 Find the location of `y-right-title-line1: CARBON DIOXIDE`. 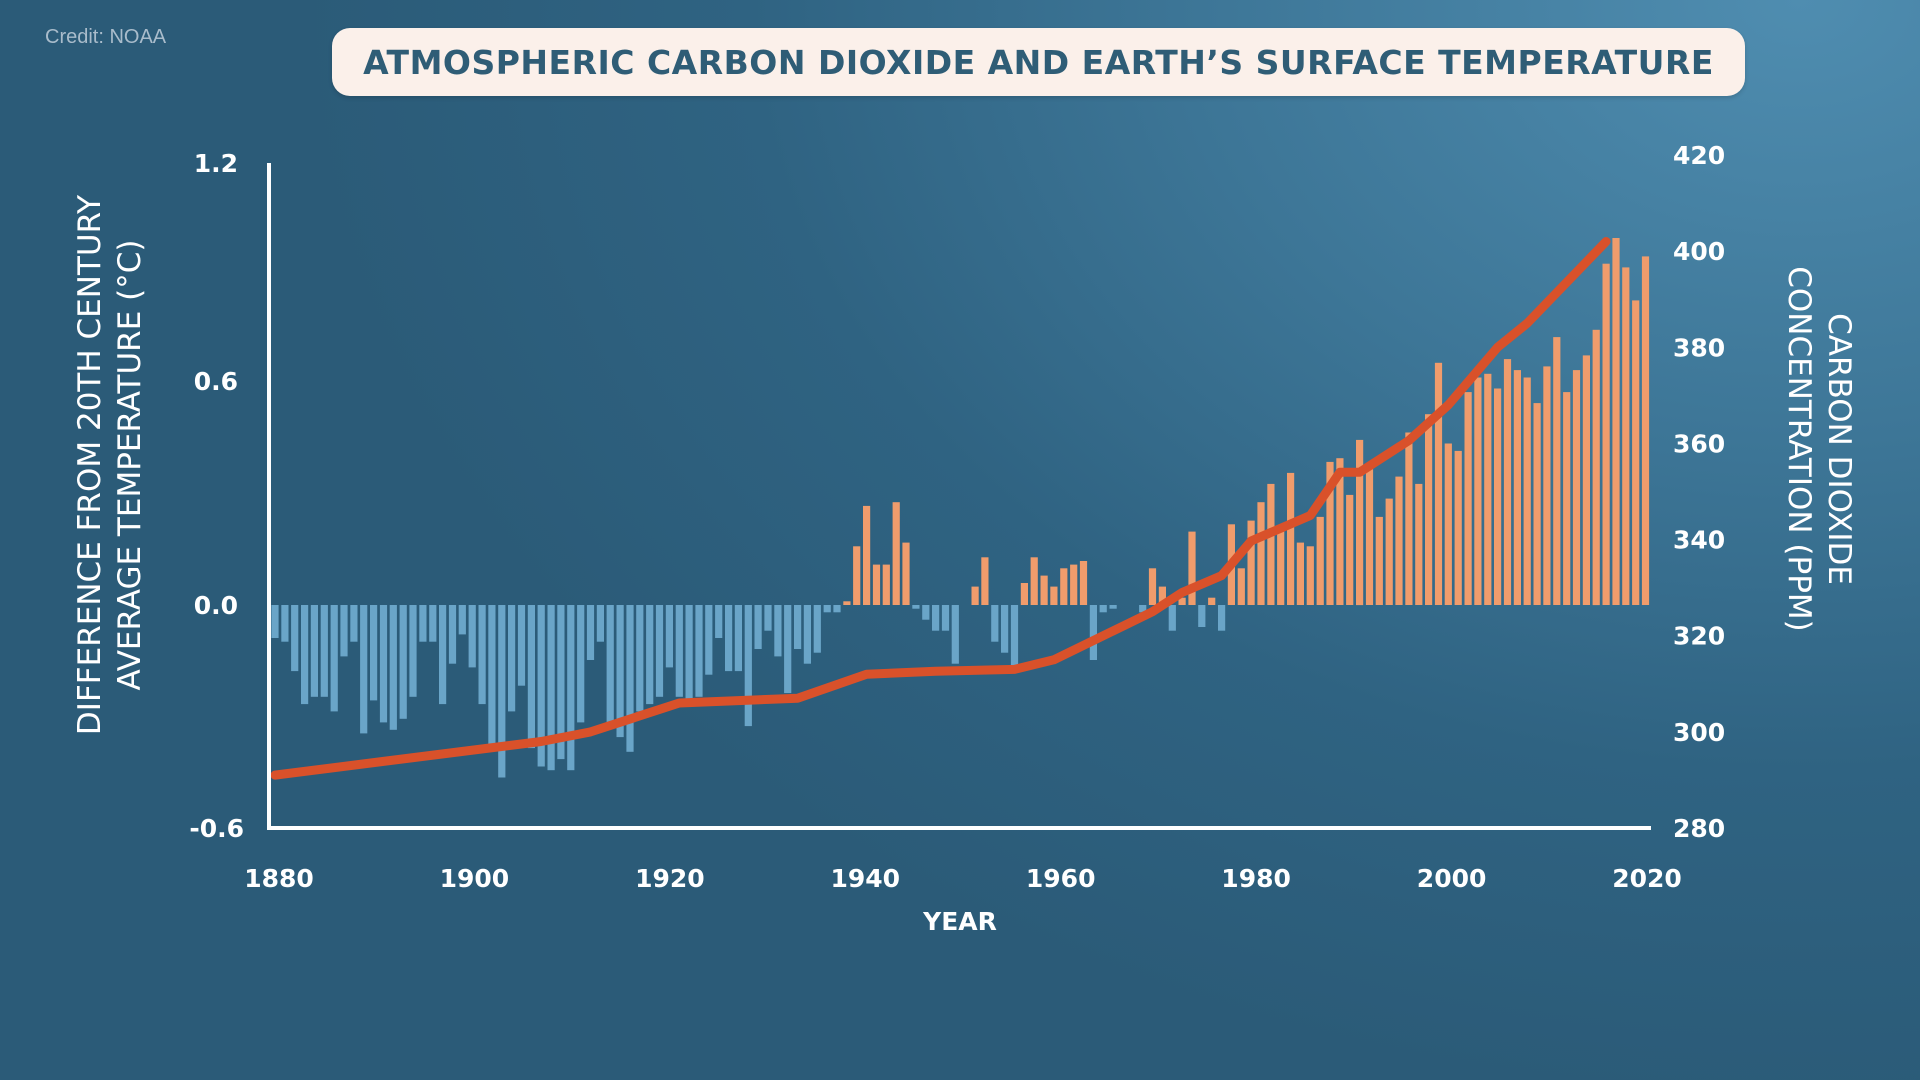

y-right-title-line1: CARBON DIOXIDE is located at coordinates (1839, 449).